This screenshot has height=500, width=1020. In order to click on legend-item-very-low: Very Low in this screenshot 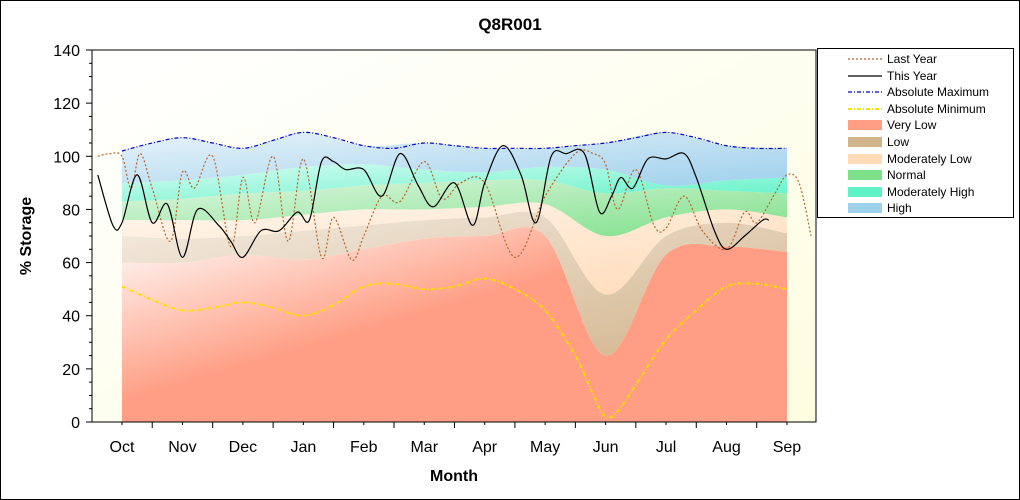, I will do `click(915, 125)`.